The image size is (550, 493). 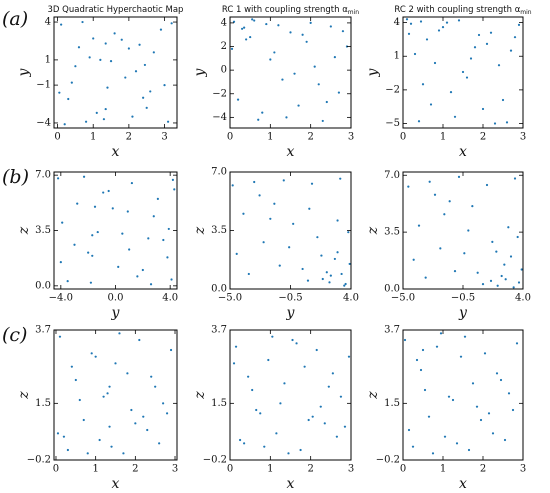 I want to click on x-tick-label: −0.5, so click(x=290, y=298).